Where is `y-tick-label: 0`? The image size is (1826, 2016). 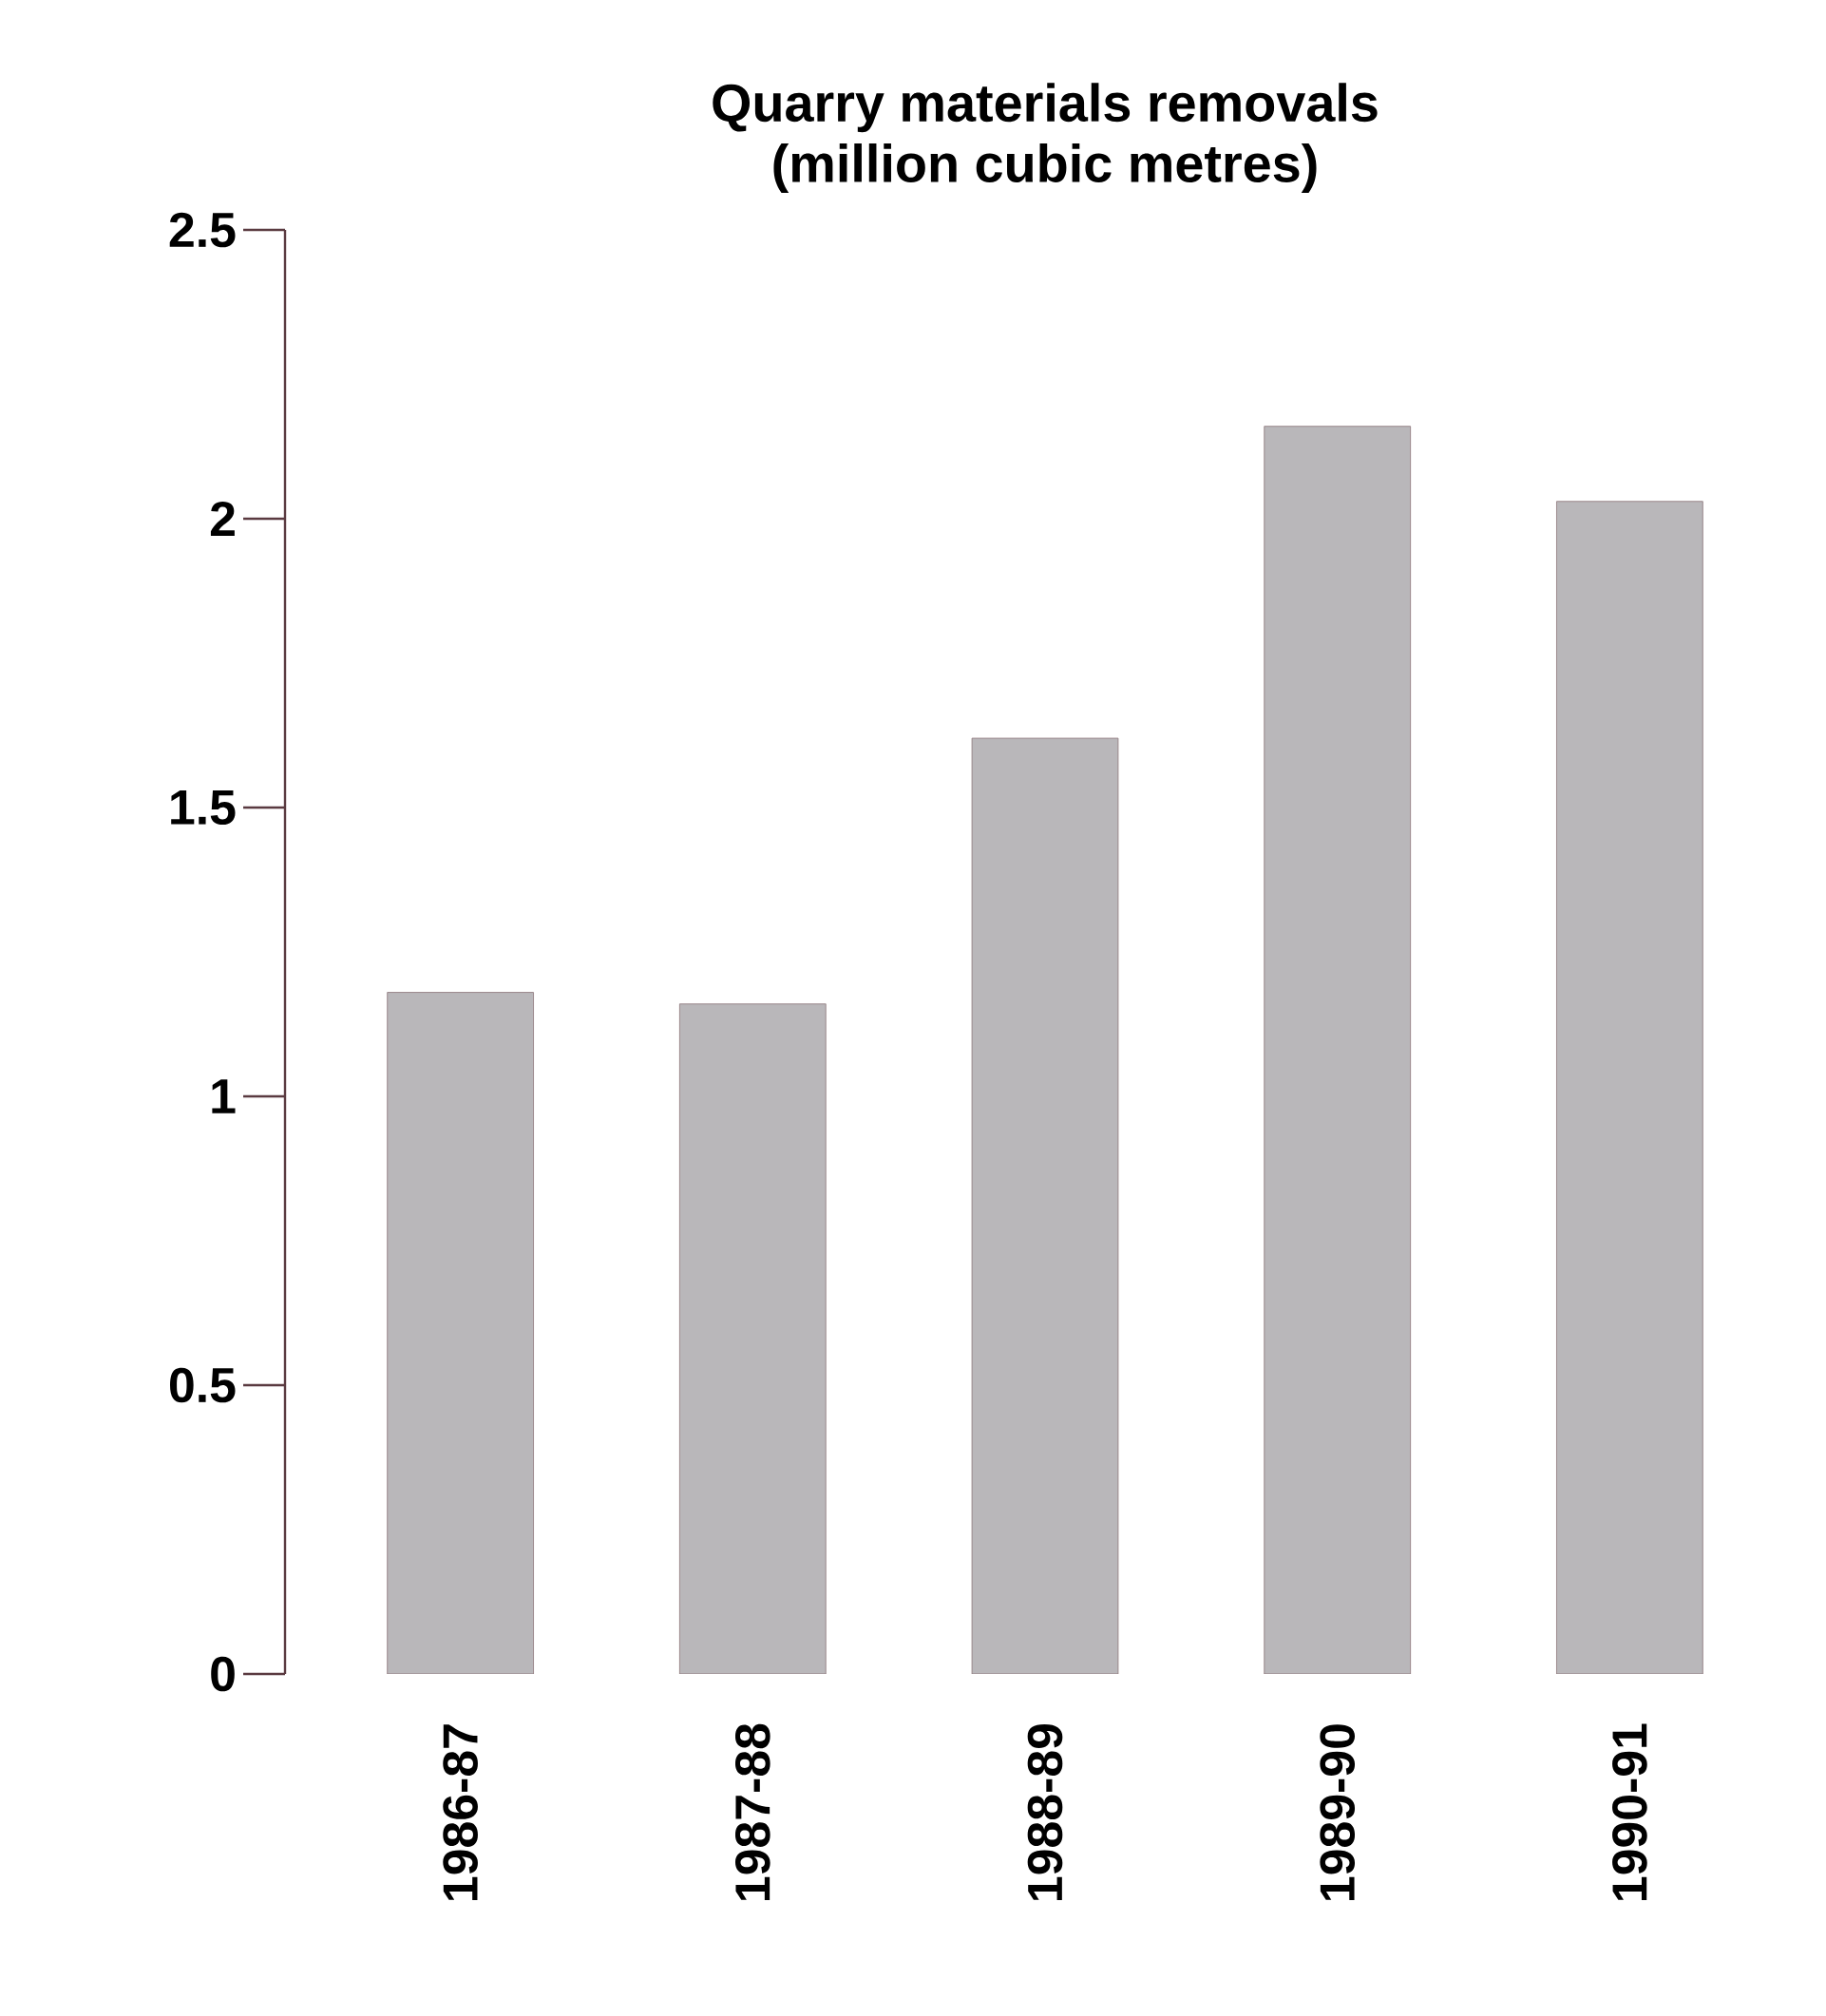 y-tick-label: 0 is located at coordinates (223, 1674).